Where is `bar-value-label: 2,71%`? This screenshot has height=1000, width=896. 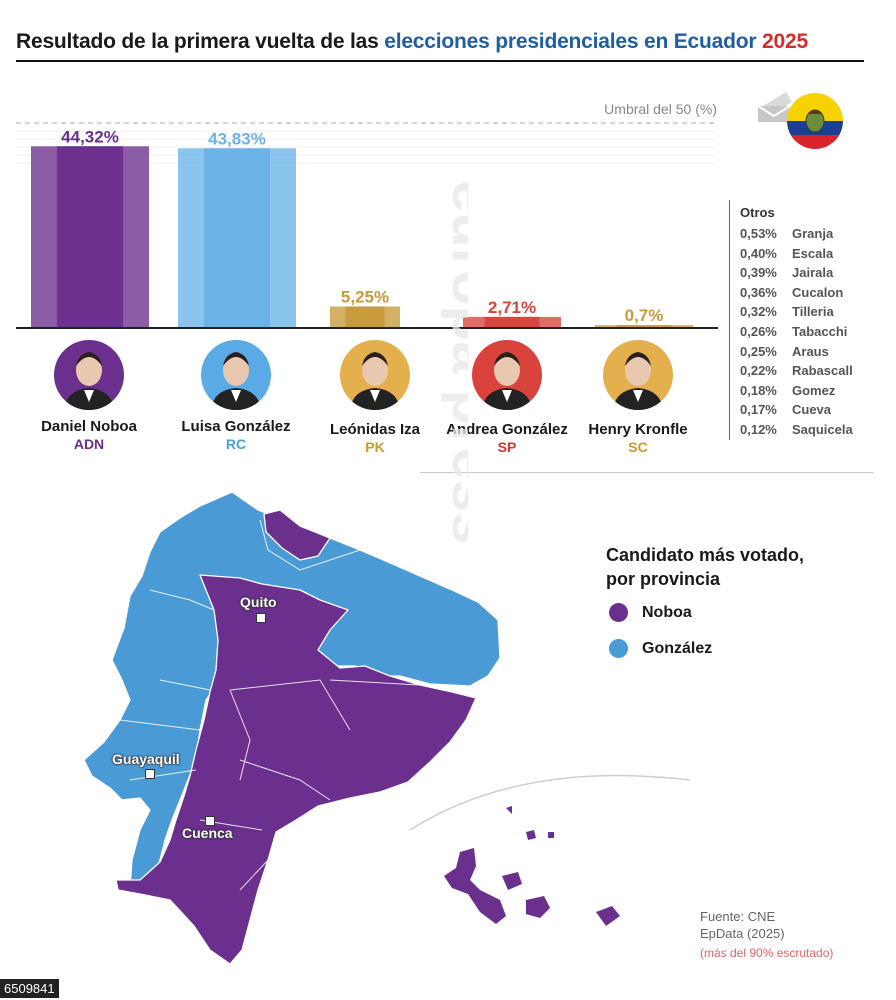 bar-value-label: 2,71% is located at coordinates (512, 307).